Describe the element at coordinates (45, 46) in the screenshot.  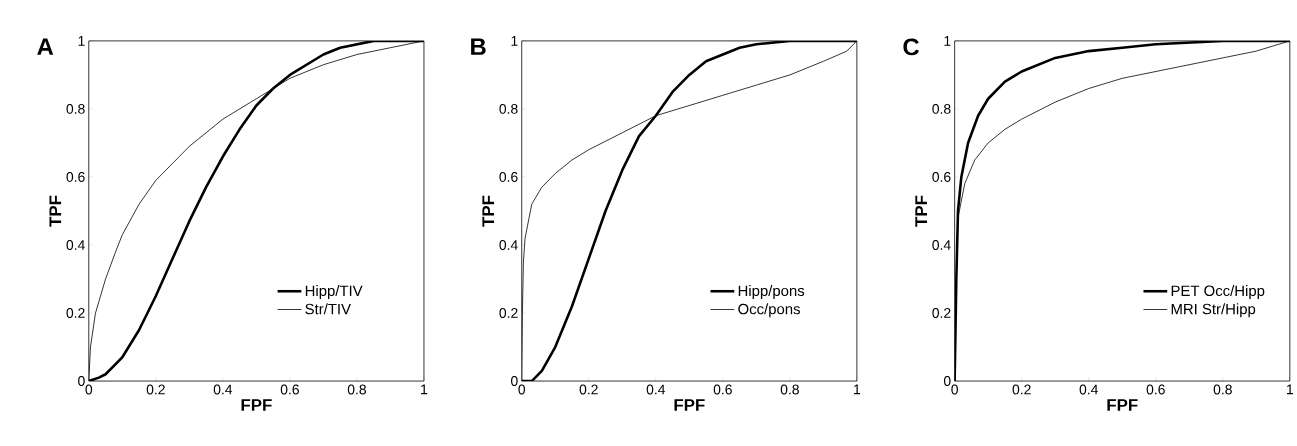
I see `chart-title: A` at that location.